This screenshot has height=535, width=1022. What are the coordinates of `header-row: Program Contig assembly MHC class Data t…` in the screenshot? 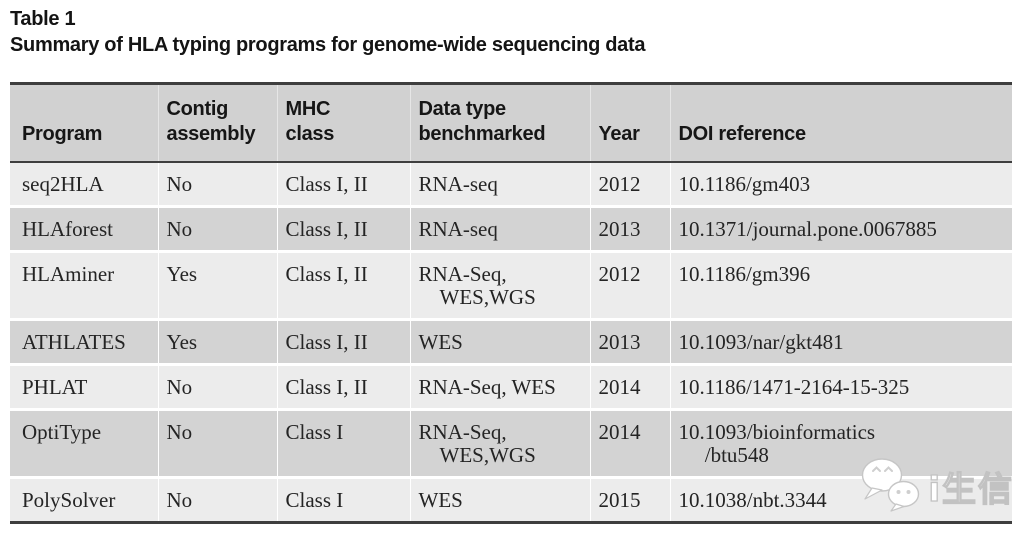 It's located at (511, 123).